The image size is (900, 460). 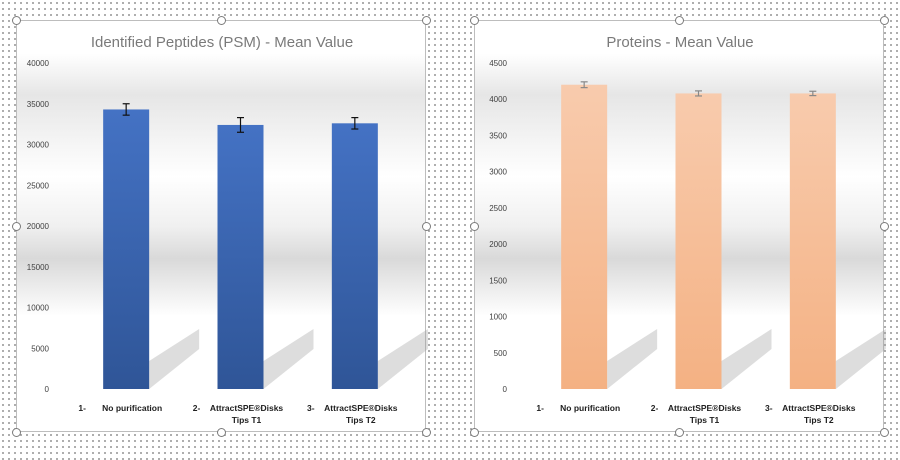 What do you see at coordinates (38, 63) in the screenshot?
I see `y-tick-label: 40000` at bounding box center [38, 63].